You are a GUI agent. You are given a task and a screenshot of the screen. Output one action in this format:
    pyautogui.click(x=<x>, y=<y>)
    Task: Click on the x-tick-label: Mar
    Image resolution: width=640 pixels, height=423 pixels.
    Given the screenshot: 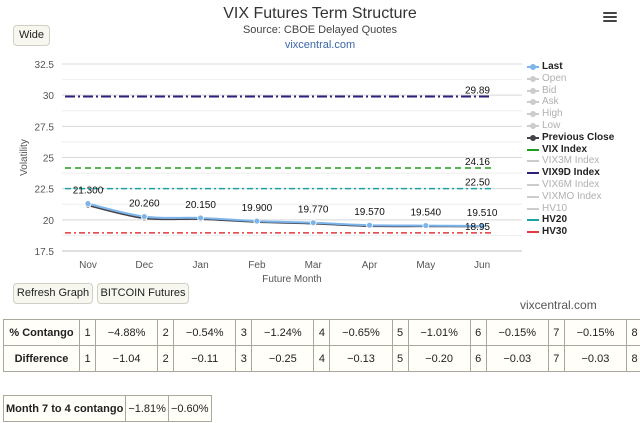 What is the action you would take?
    pyautogui.click(x=314, y=265)
    